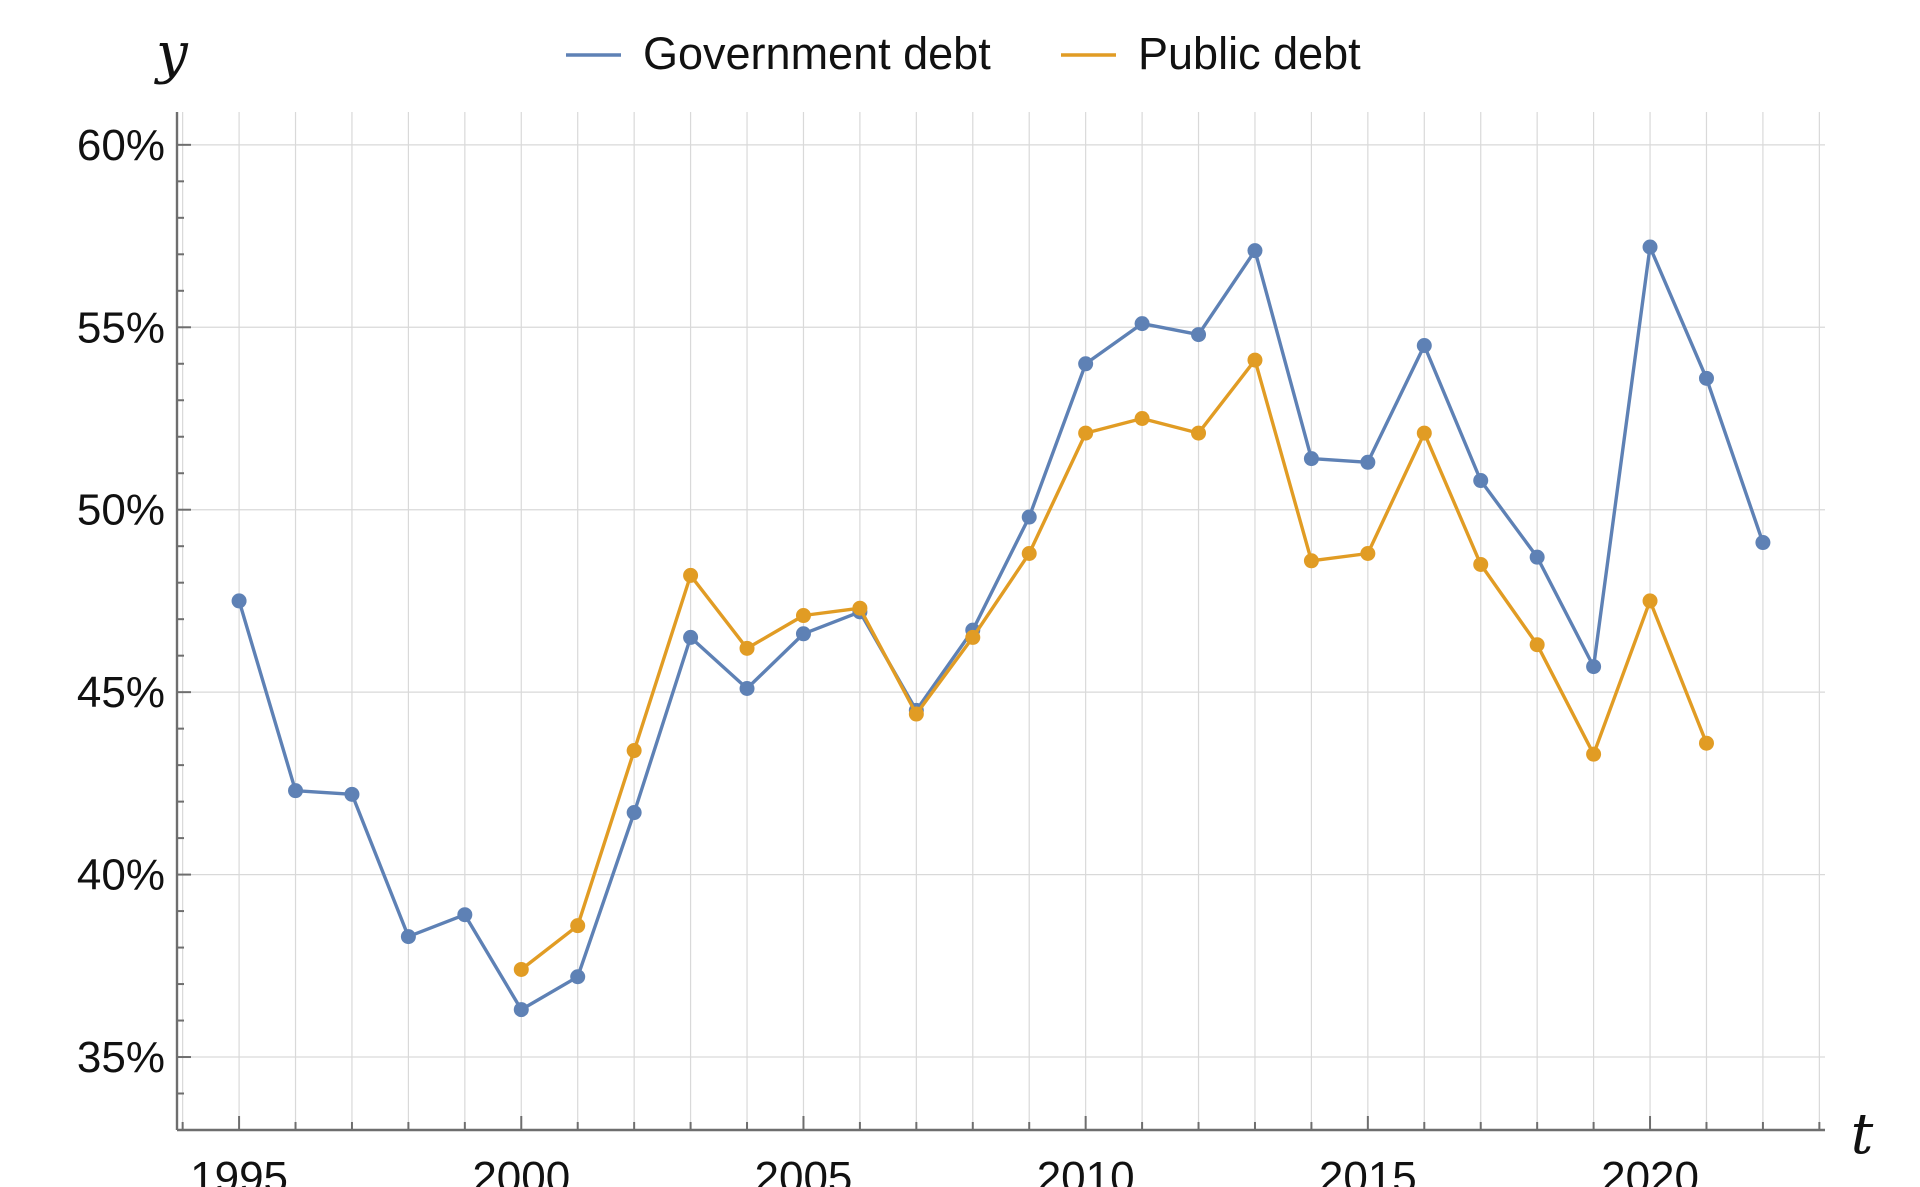  What do you see at coordinates (817, 53) in the screenshot?
I see `legend-label-government-debt: Government debt` at bounding box center [817, 53].